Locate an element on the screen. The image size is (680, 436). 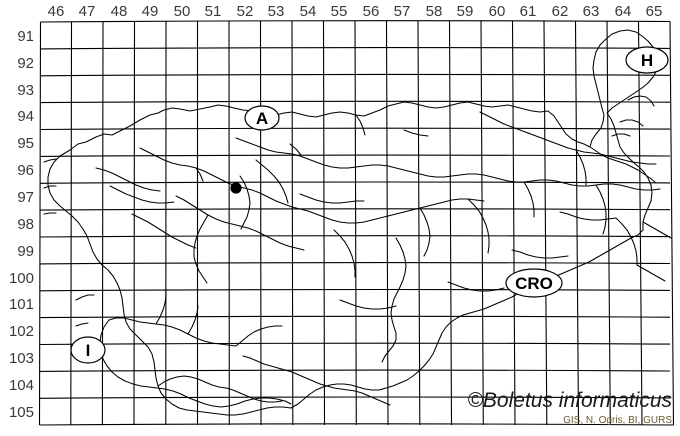
country-label-text: A is located at coordinates (262, 118).